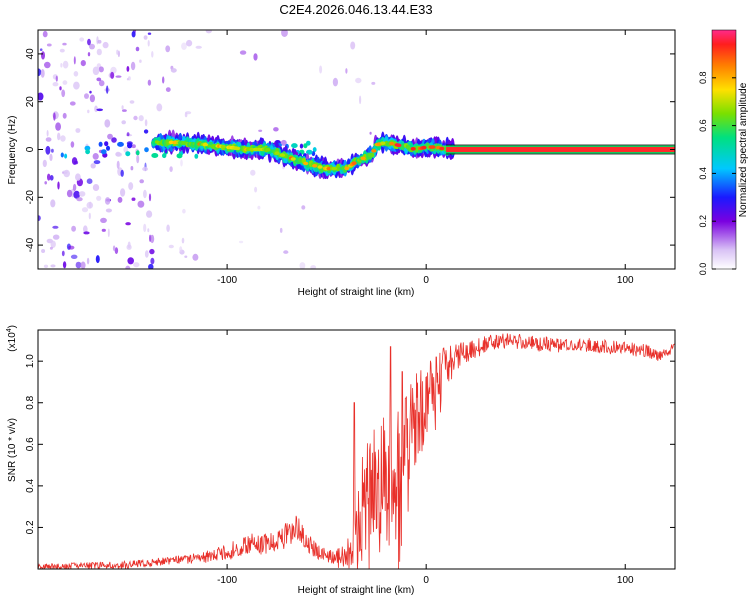 The height and width of the screenshot is (600, 750). What do you see at coordinates (30, 527) in the screenshot?
I see `y-tick-label: 0.2` at bounding box center [30, 527].